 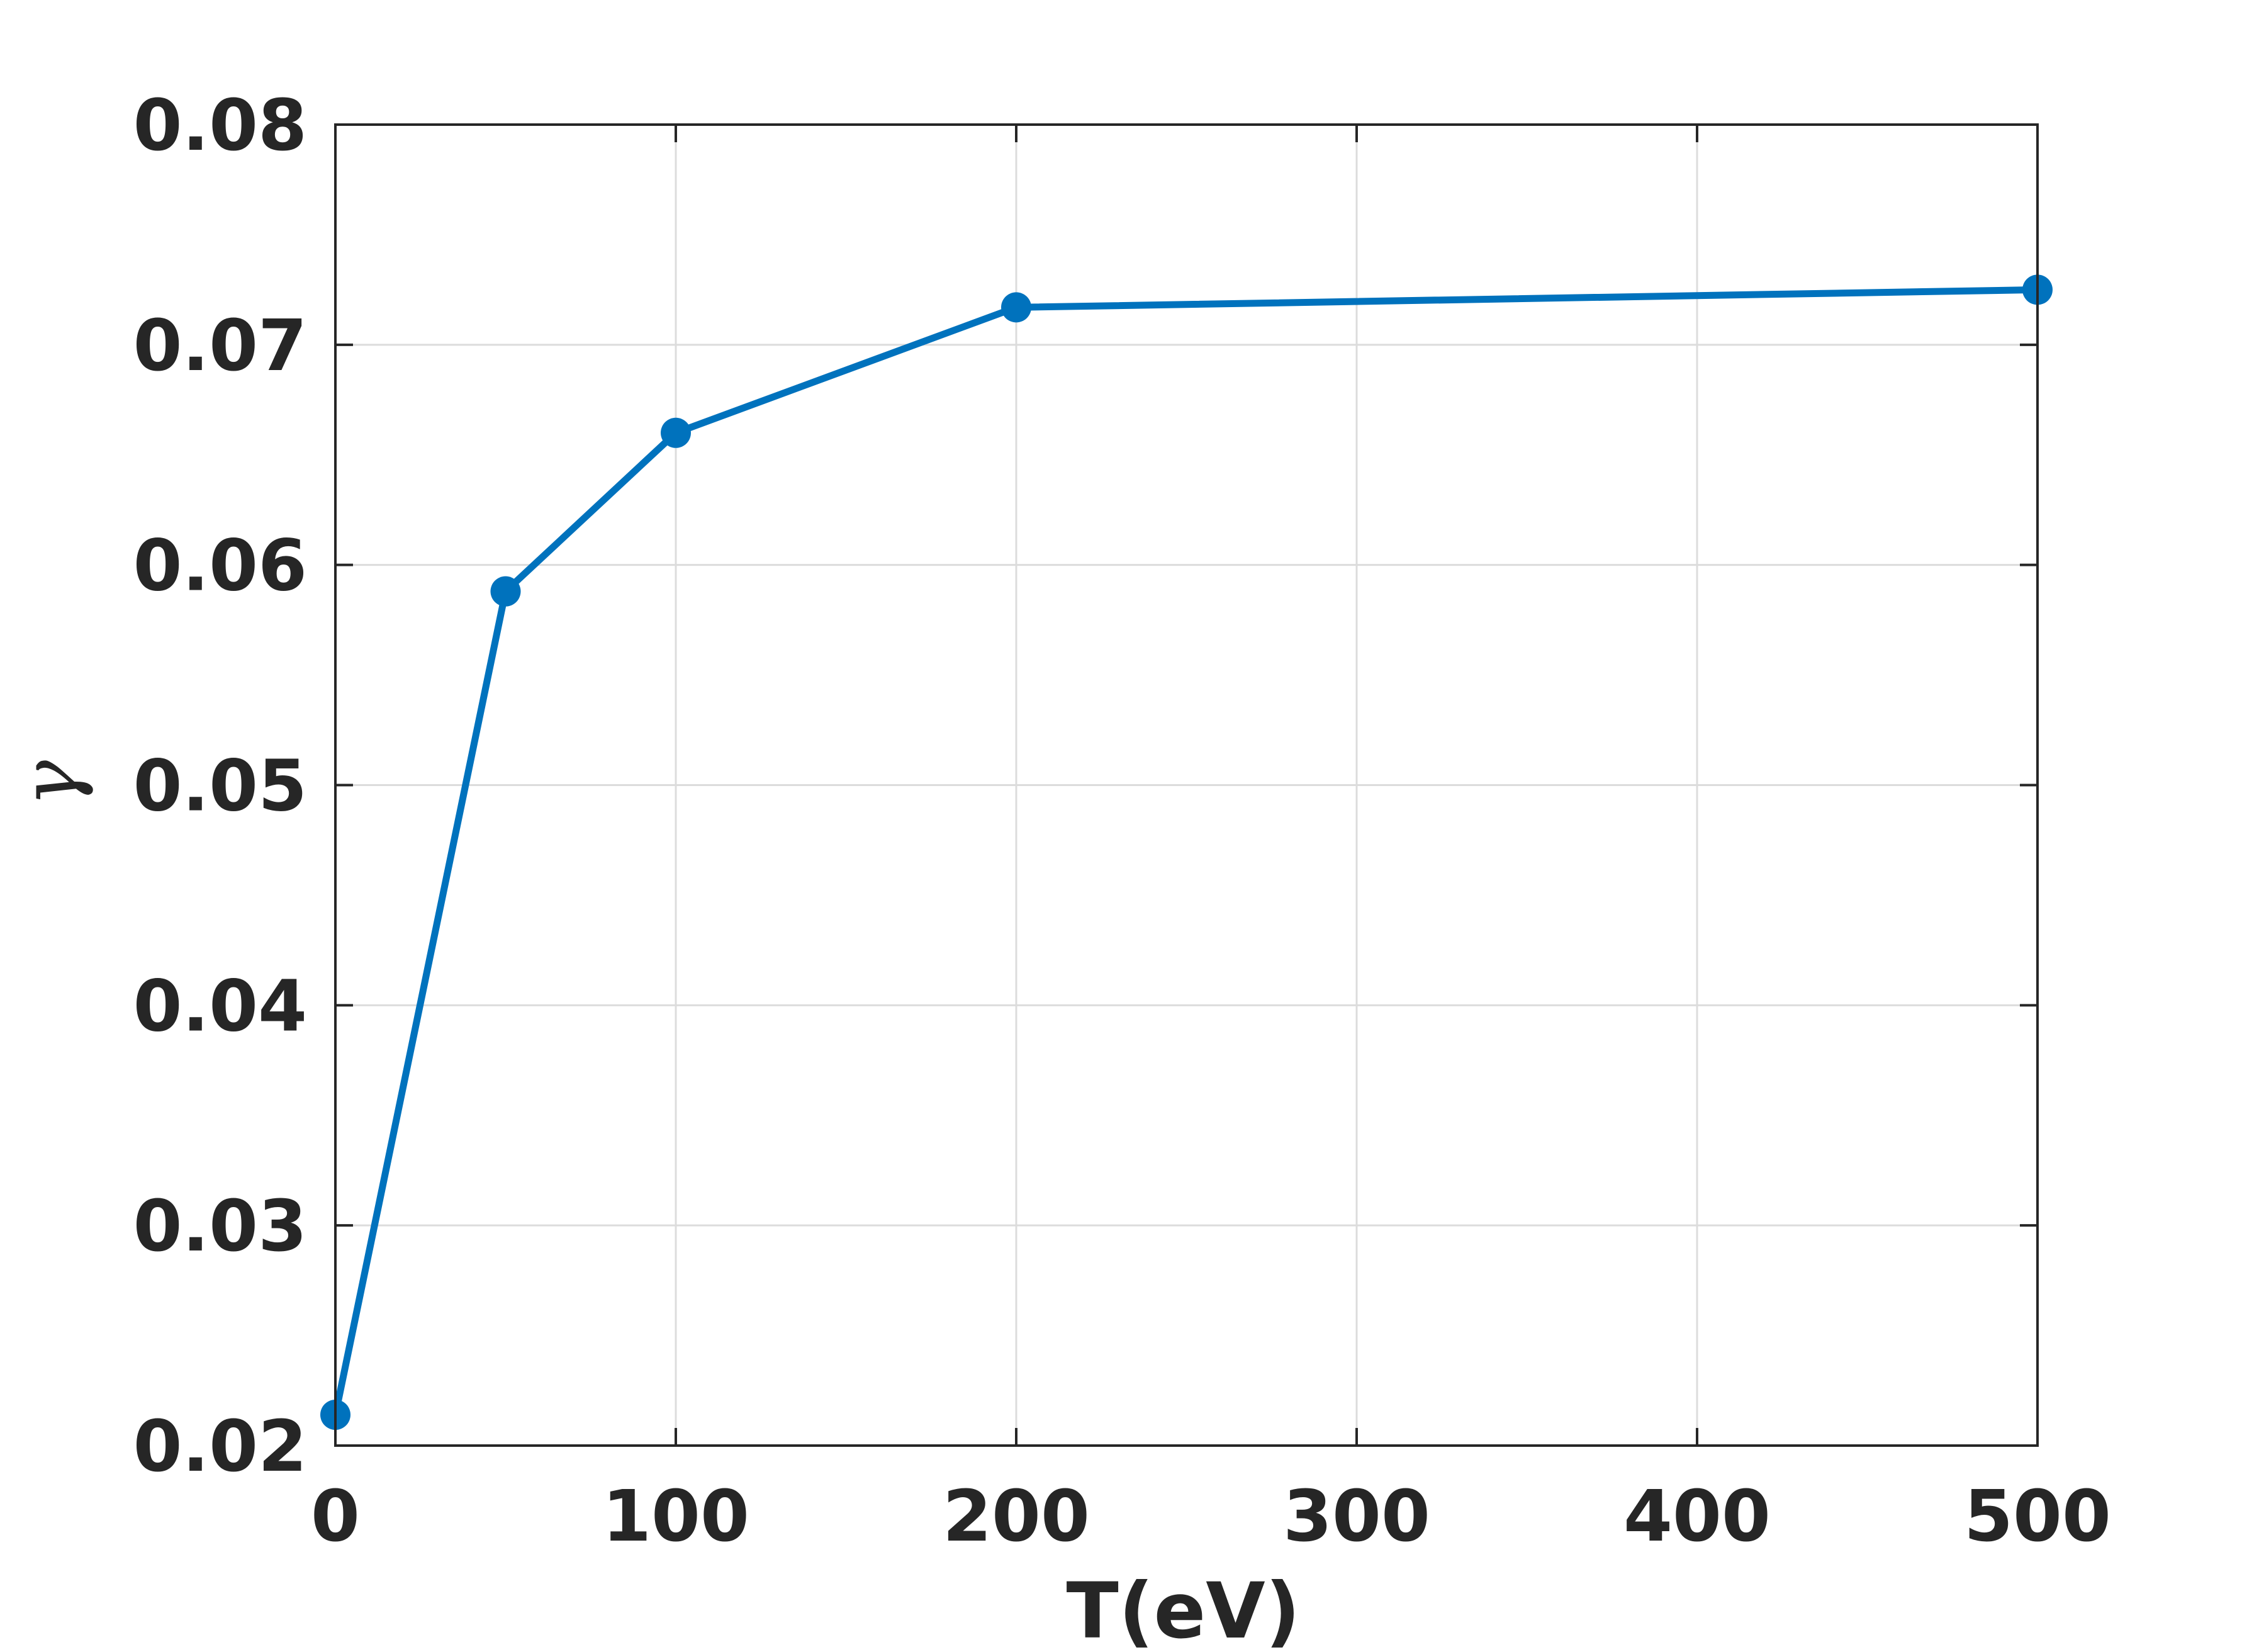 What do you see at coordinates (335, 1517) in the screenshot?
I see `x-tick-label: 0` at bounding box center [335, 1517].